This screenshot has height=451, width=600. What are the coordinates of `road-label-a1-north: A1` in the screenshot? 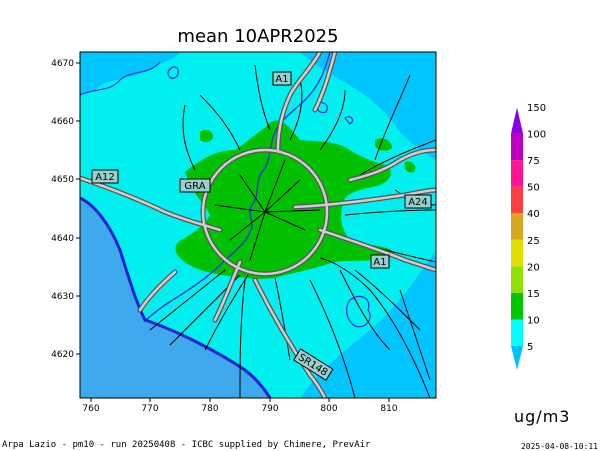 It's located at (282, 78).